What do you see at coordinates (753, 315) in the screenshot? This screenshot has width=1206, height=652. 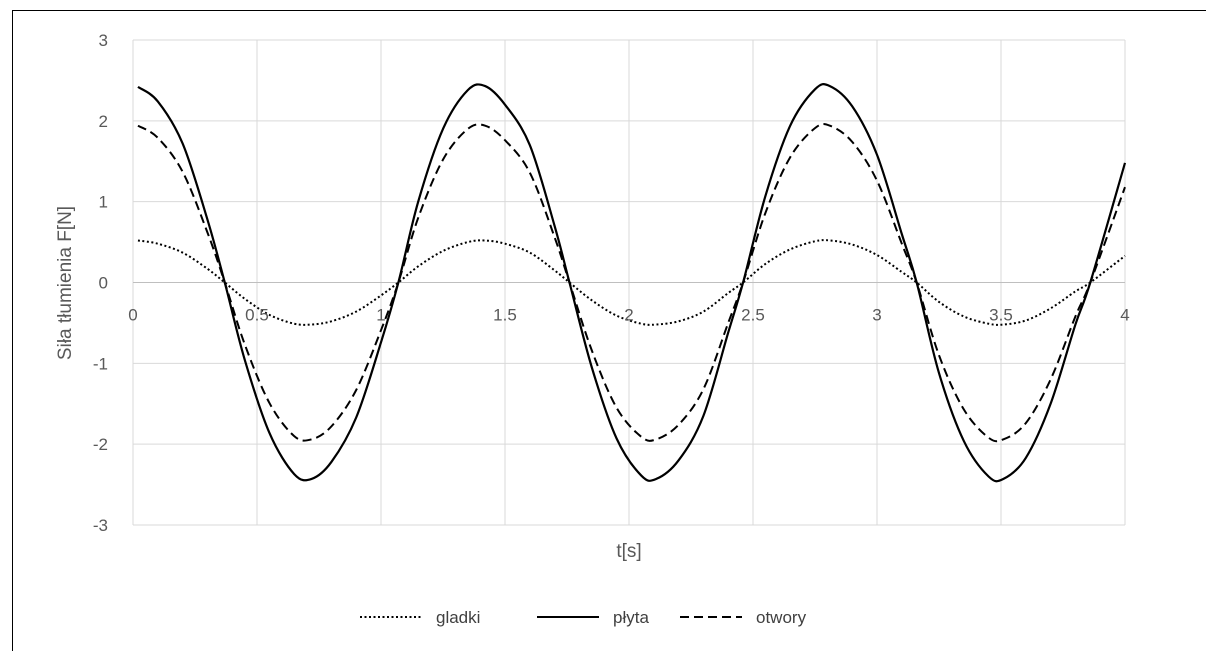 I see `x-tick-label: 2.5` at bounding box center [753, 315].